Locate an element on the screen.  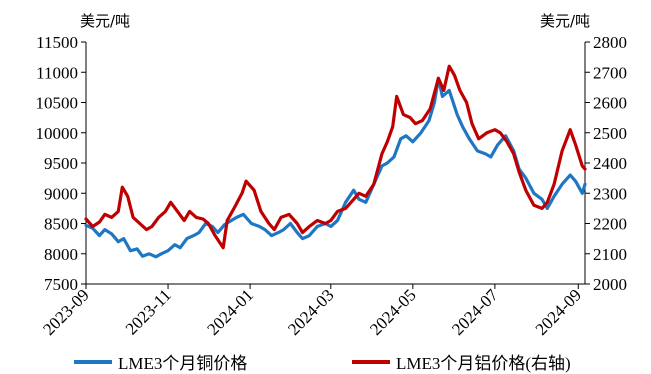
left-tick-label: 8500 is located at coordinates (61, 224).